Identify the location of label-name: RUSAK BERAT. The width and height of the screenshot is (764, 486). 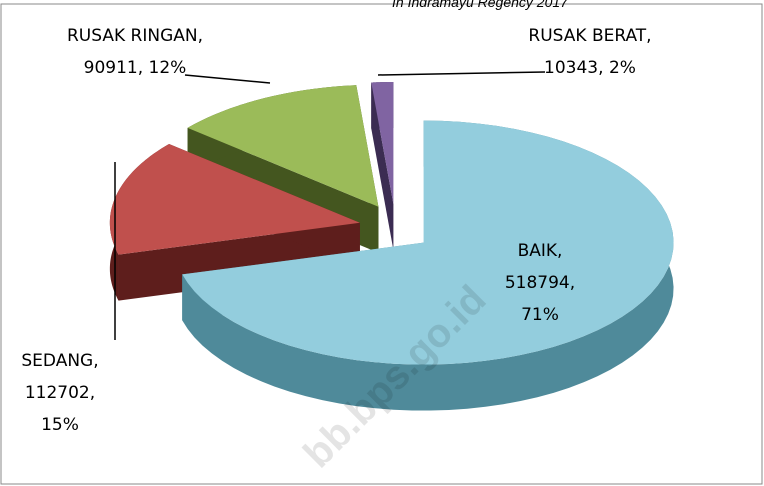
(587, 36).